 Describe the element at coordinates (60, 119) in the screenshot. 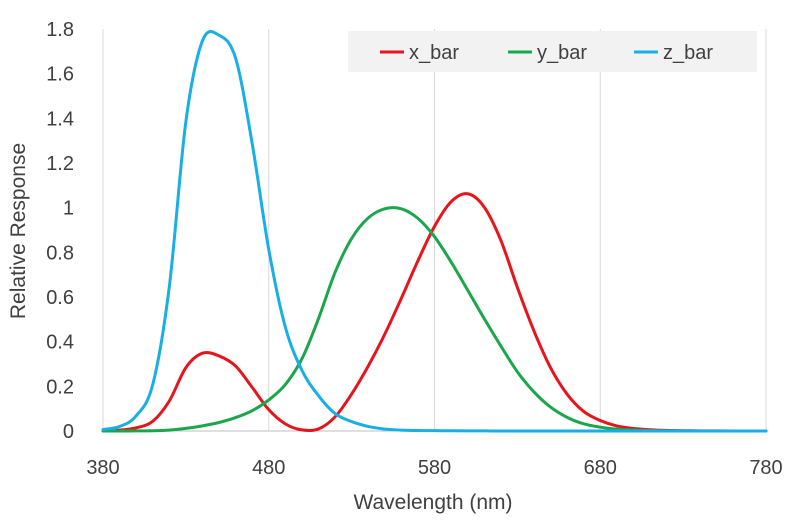

I see `y-tick-label: 1.4` at that location.